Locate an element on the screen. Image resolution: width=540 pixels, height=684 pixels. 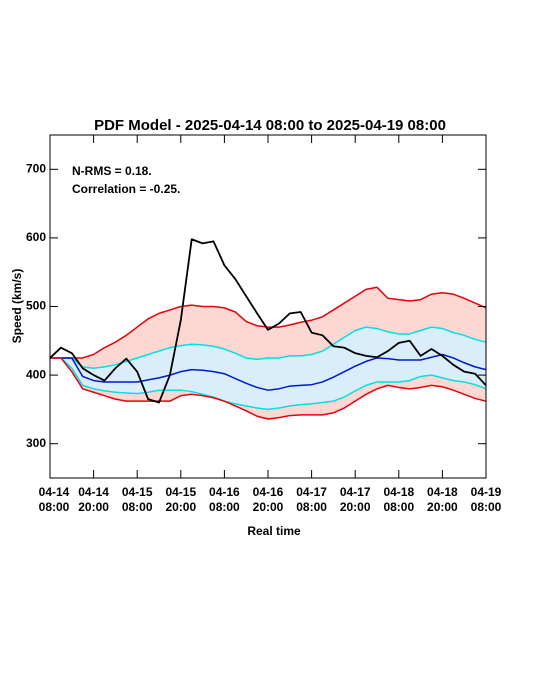
annotation: Correlation = -0.25. is located at coordinates (126, 189).